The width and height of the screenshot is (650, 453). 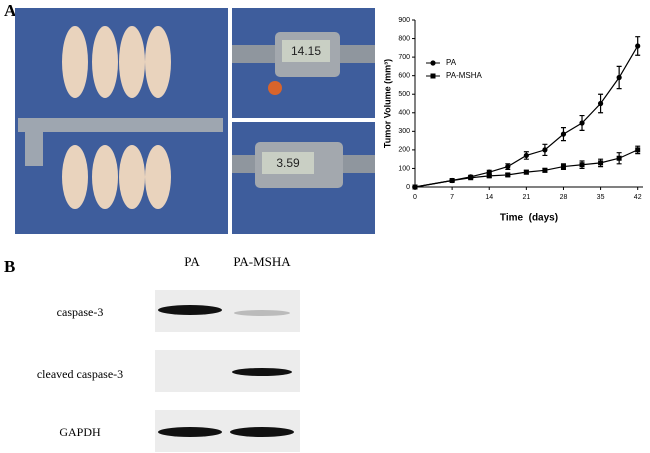 What do you see at coordinates (306, 51) in the screenshot?
I see `caliper-reading: 14.15` at bounding box center [306, 51].